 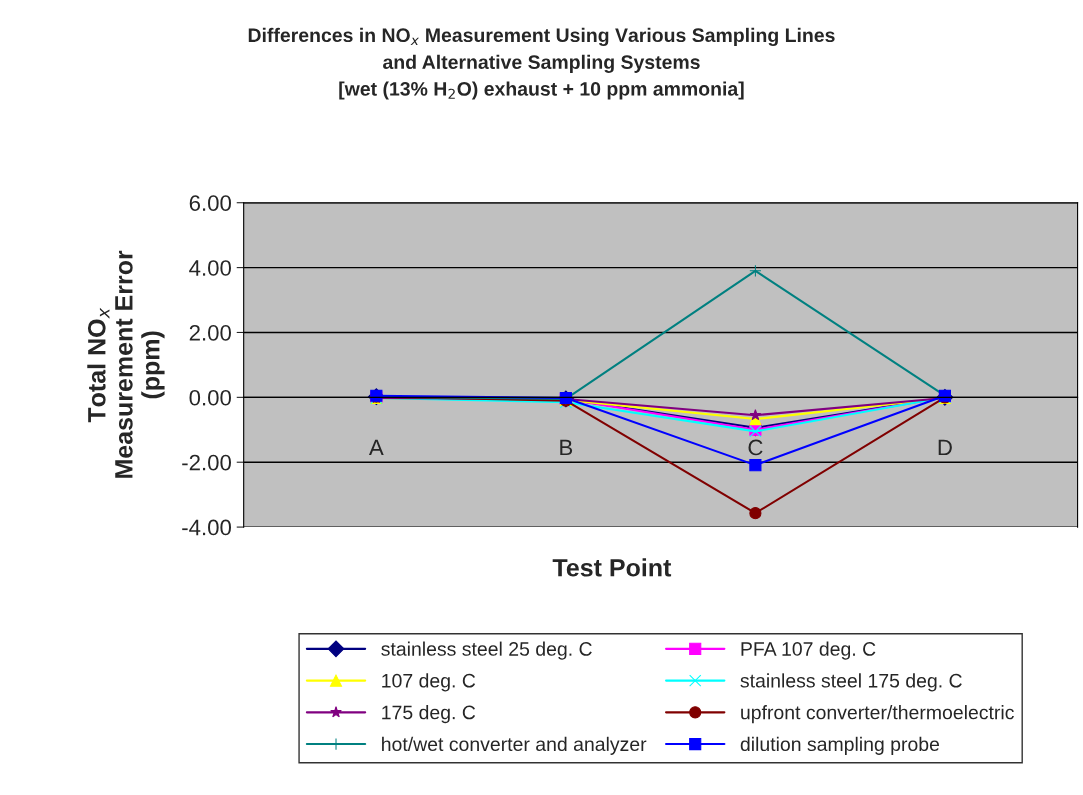 I want to click on legend-label: PFA 107 deg. C, so click(x=808, y=650).